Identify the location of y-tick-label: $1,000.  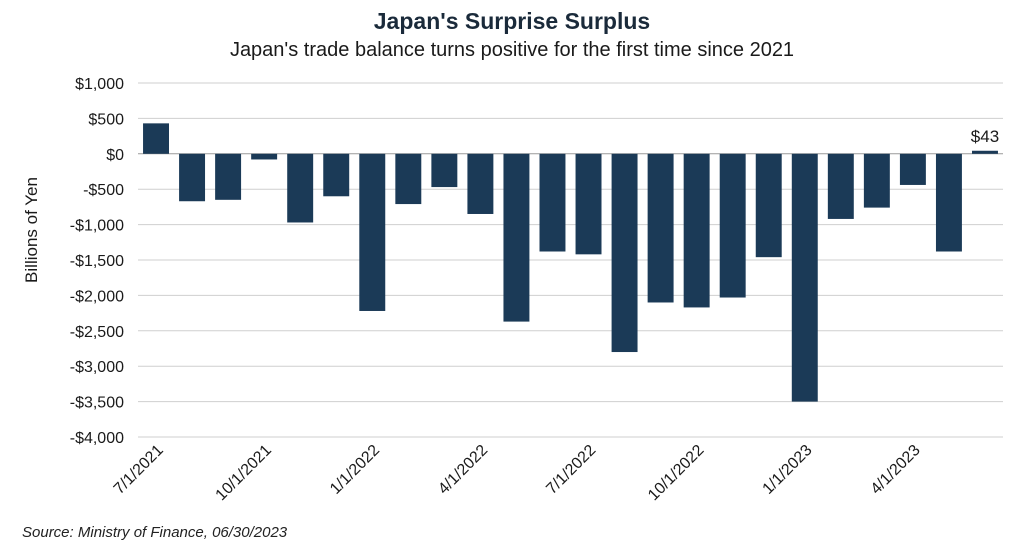
(99, 84).